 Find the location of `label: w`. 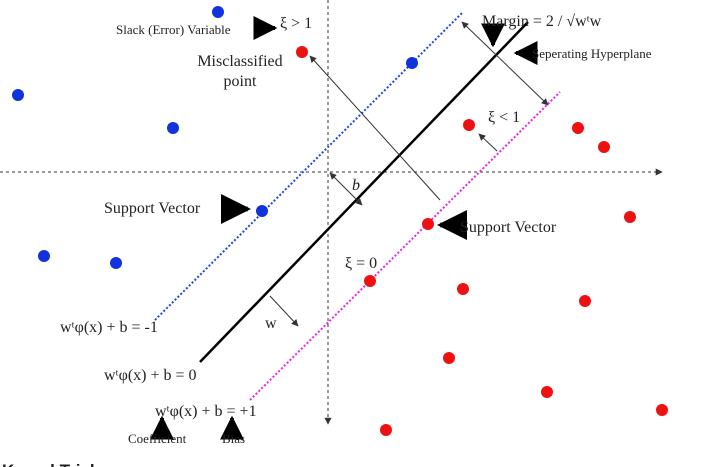

label: w is located at coordinates (271, 323).